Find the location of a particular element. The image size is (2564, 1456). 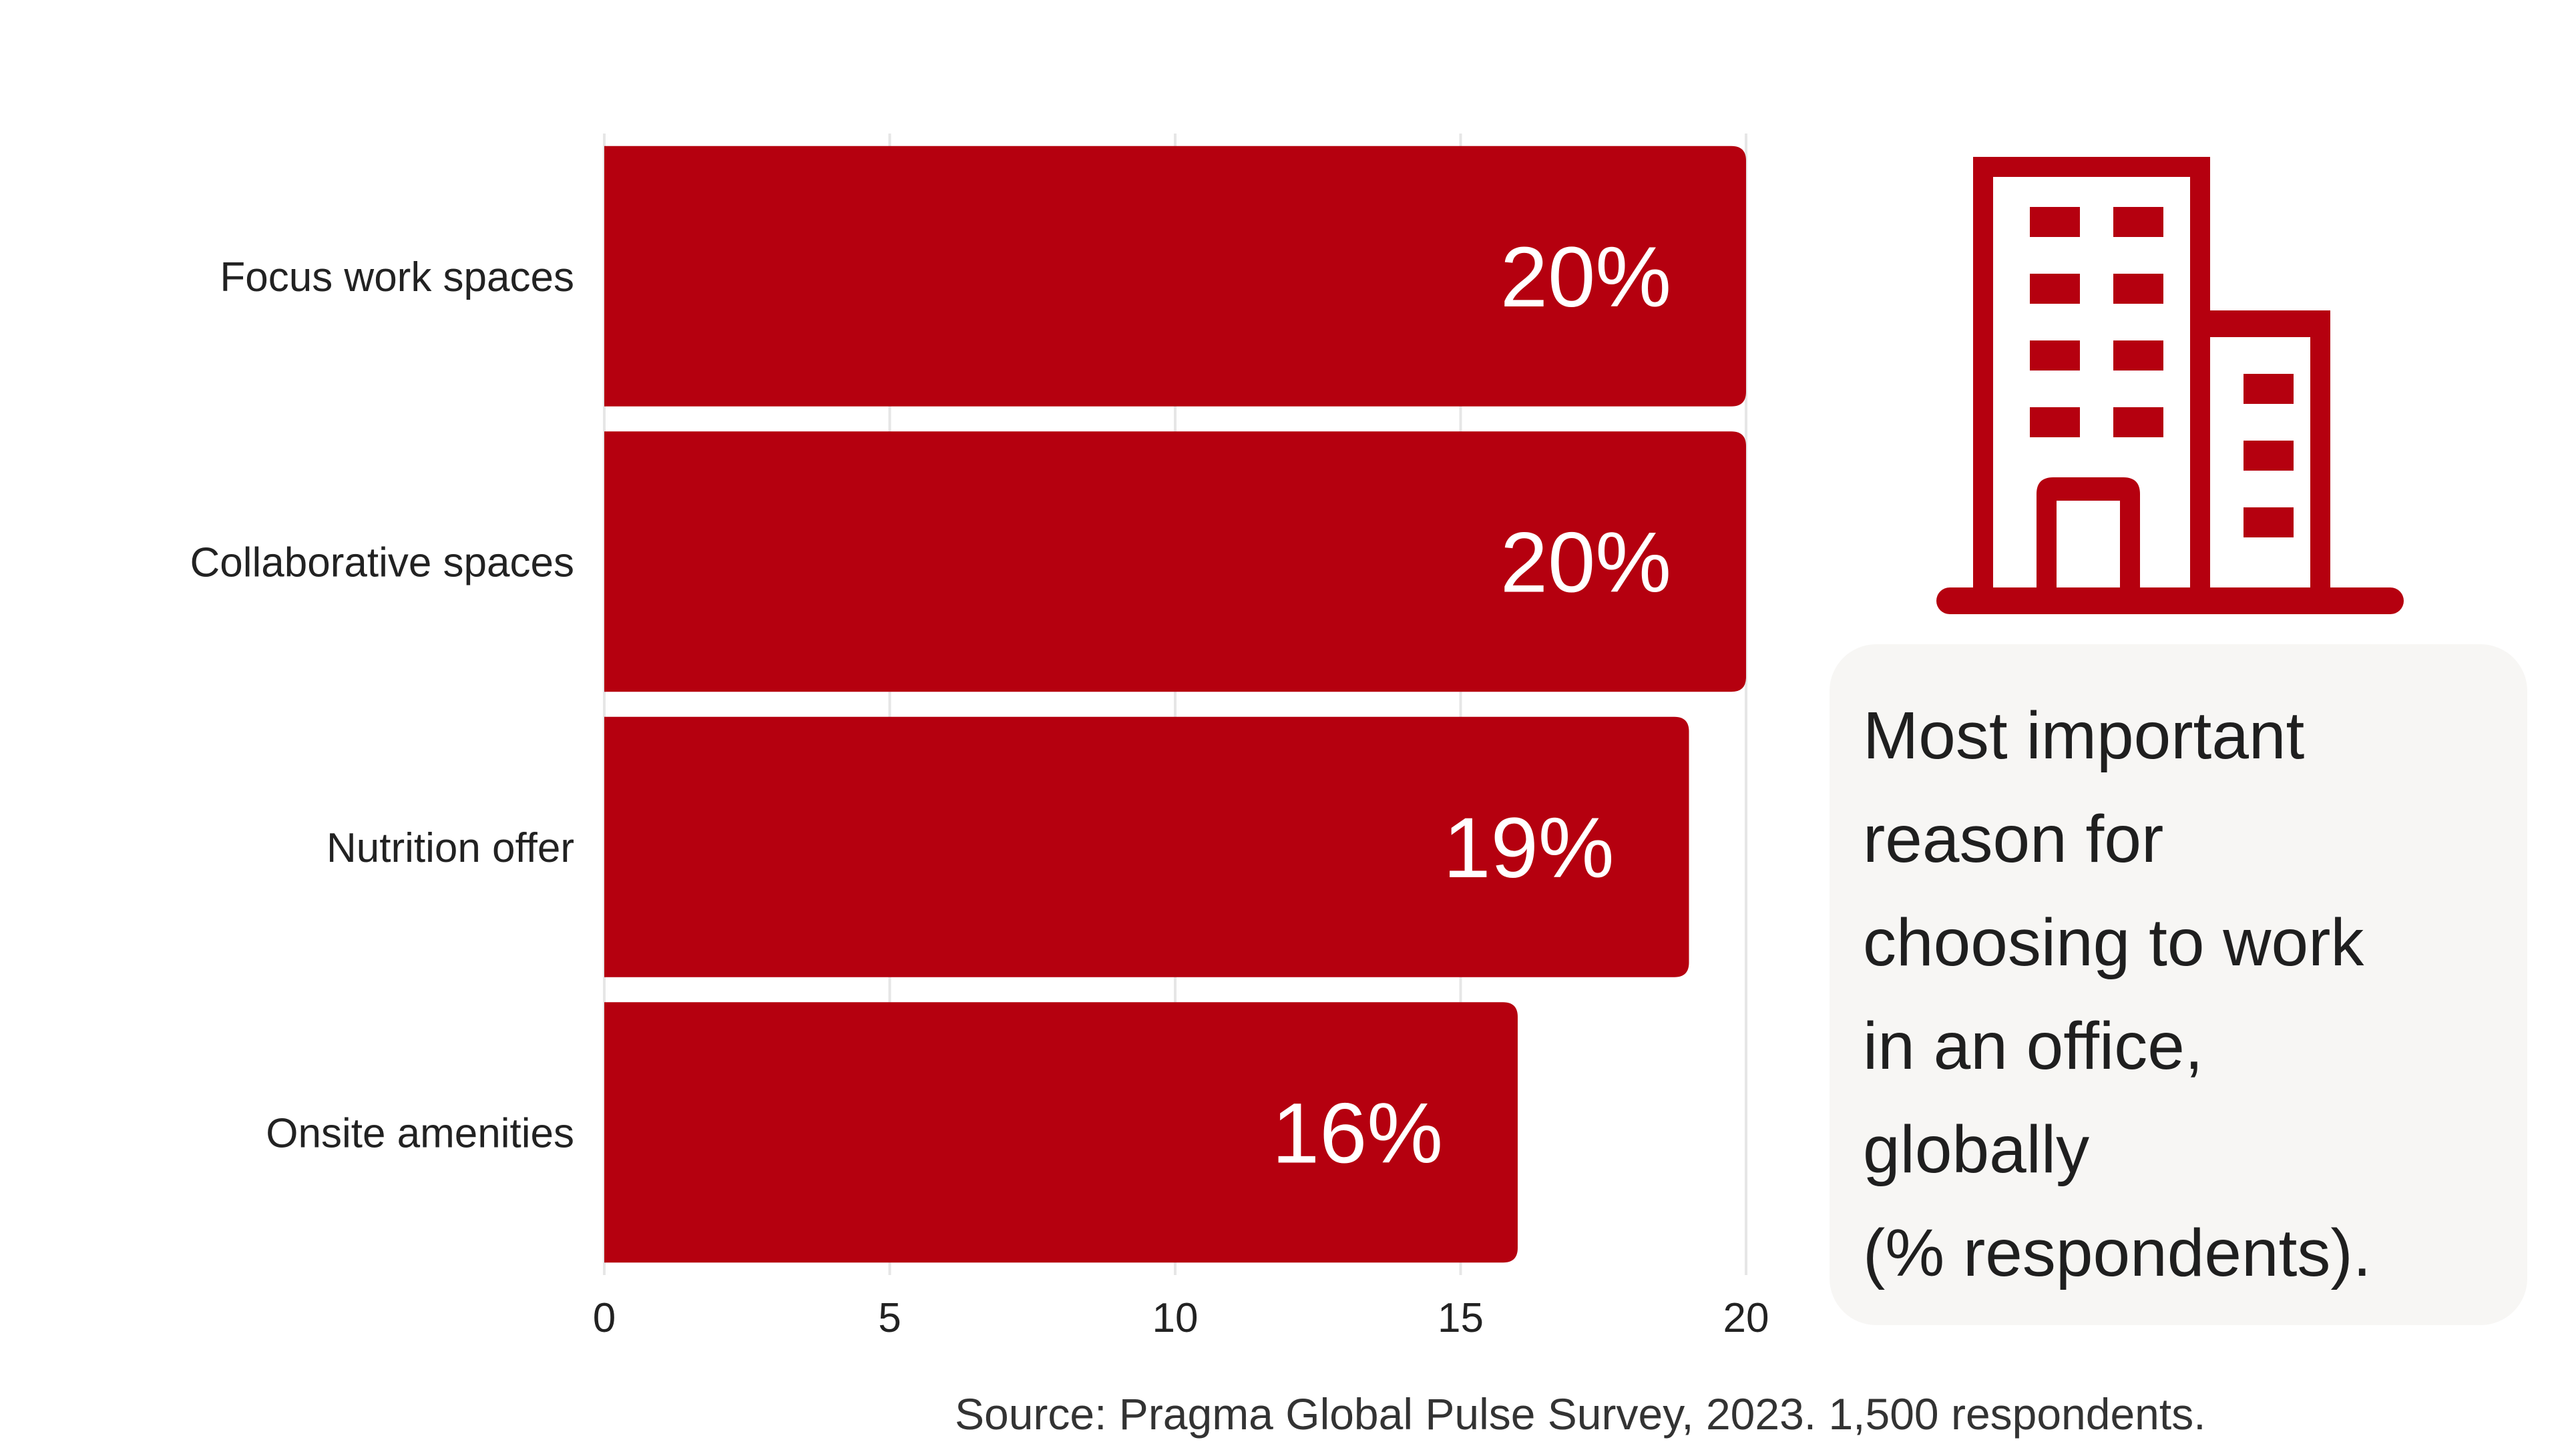

x-tick-label: 15 is located at coordinates (1461, 1318).